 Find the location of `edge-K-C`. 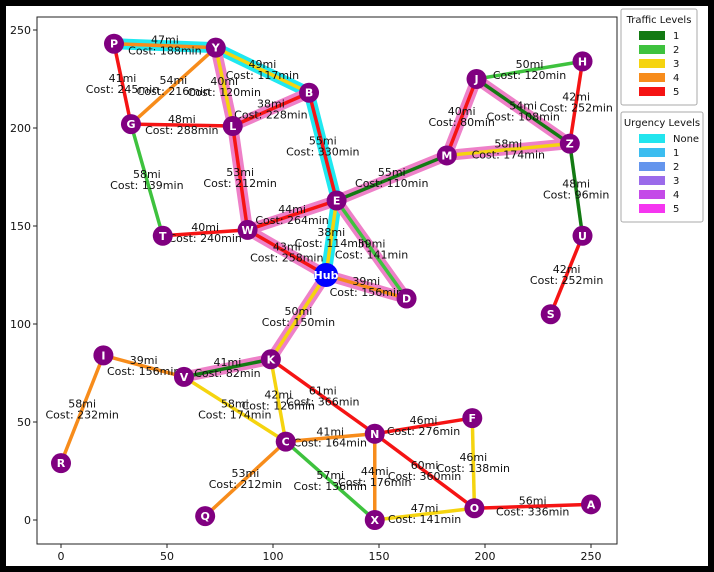

edge-K-C is located at coordinates (278, 400).